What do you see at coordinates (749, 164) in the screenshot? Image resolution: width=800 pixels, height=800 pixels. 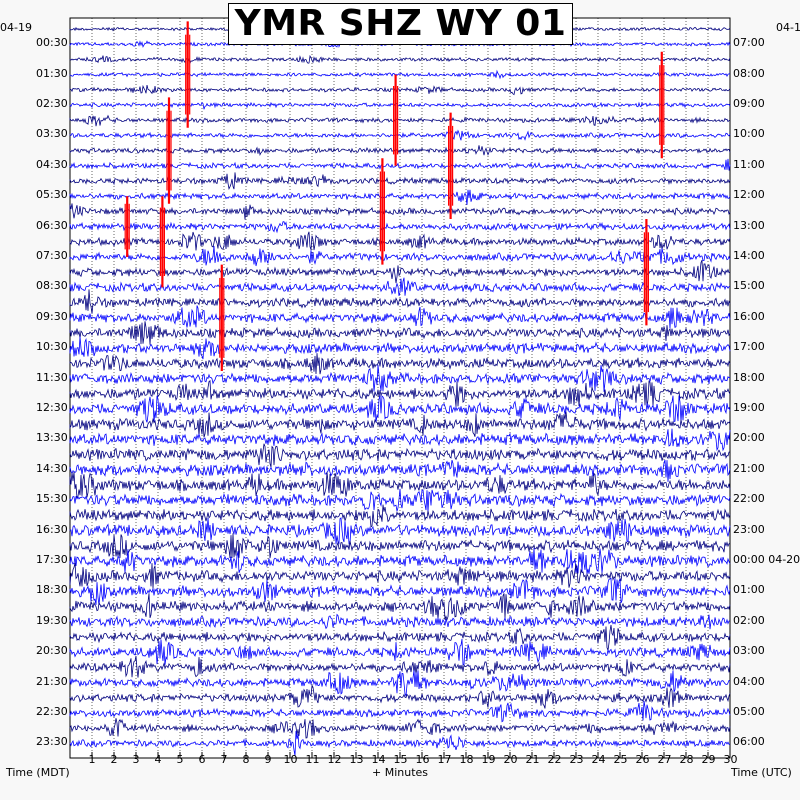 I see `right-time-label: 11:00` at bounding box center [749, 164].